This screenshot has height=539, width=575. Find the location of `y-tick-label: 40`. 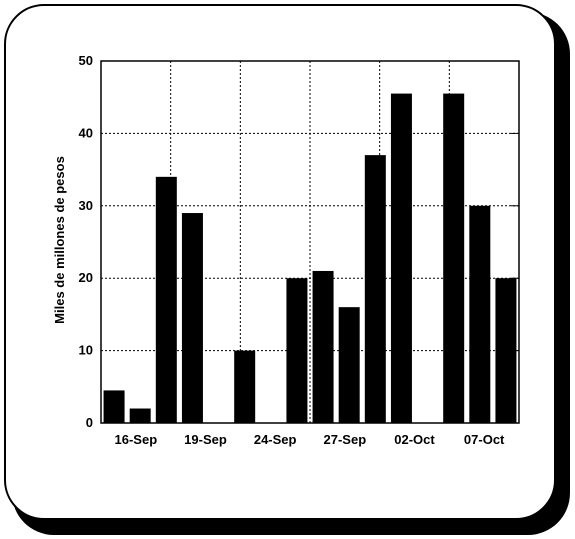

y-tick-label: 40 is located at coordinates (86, 132).